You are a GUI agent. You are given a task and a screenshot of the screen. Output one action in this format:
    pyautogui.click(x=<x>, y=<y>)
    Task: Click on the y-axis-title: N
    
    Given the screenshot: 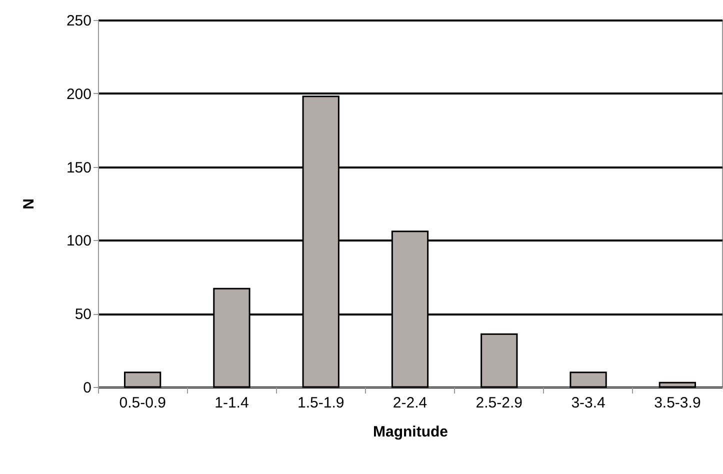 What is the action you would take?
    pyautogui.click(x=29, y=204)
    